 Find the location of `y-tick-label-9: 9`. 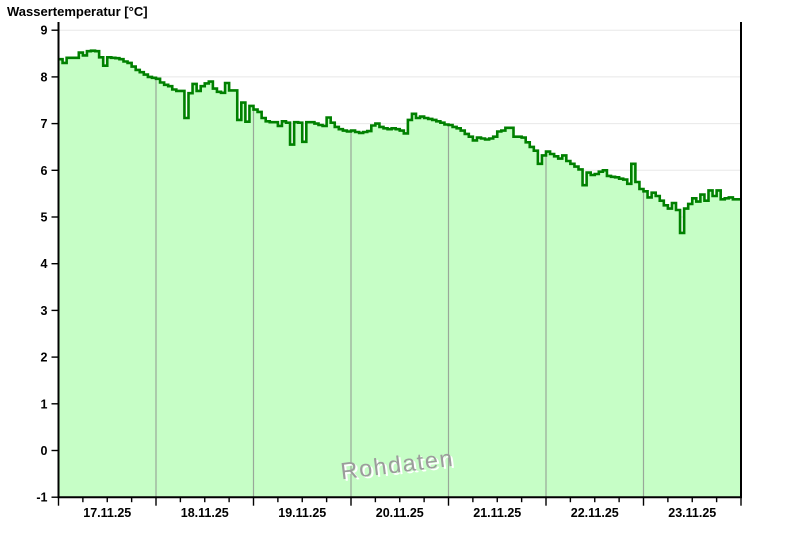

y-tick-label-9: 9 is located at coordinates (44, 31).